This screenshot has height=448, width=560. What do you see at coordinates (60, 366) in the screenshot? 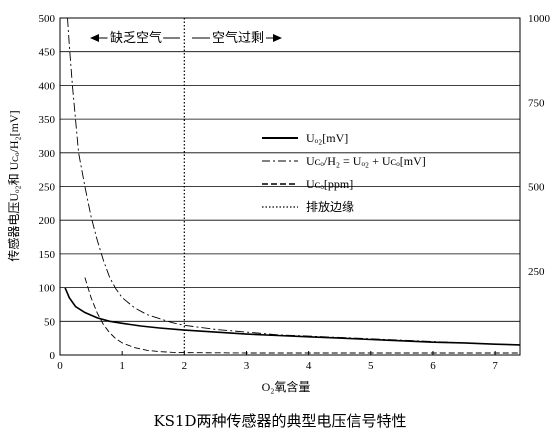
I see `x-tick-label: 0` at bounding box center [60, 366].